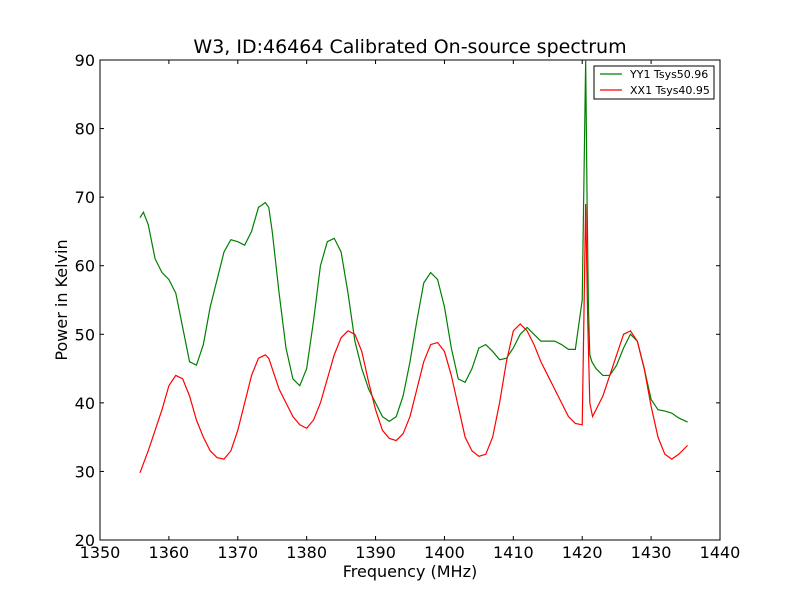 Image resolution: width=800 pixels, height=600 pixels. What do you see at coordinates (670, 90) in the screenshot?
I see `legend-label-xx1: XX1 Tsys40.95` at bounding box center [670, 90].